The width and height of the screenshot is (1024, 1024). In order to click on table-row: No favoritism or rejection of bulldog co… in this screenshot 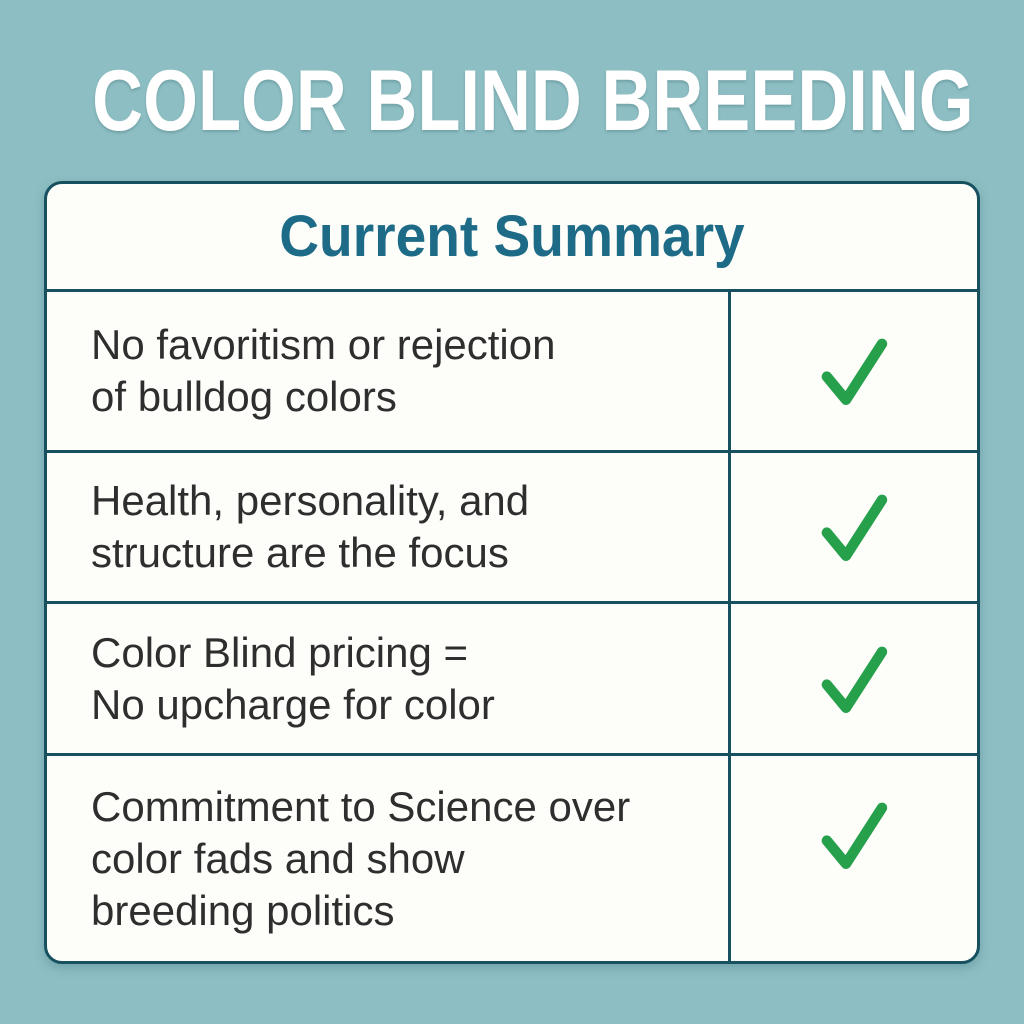, I will do `click(512, 372)`.